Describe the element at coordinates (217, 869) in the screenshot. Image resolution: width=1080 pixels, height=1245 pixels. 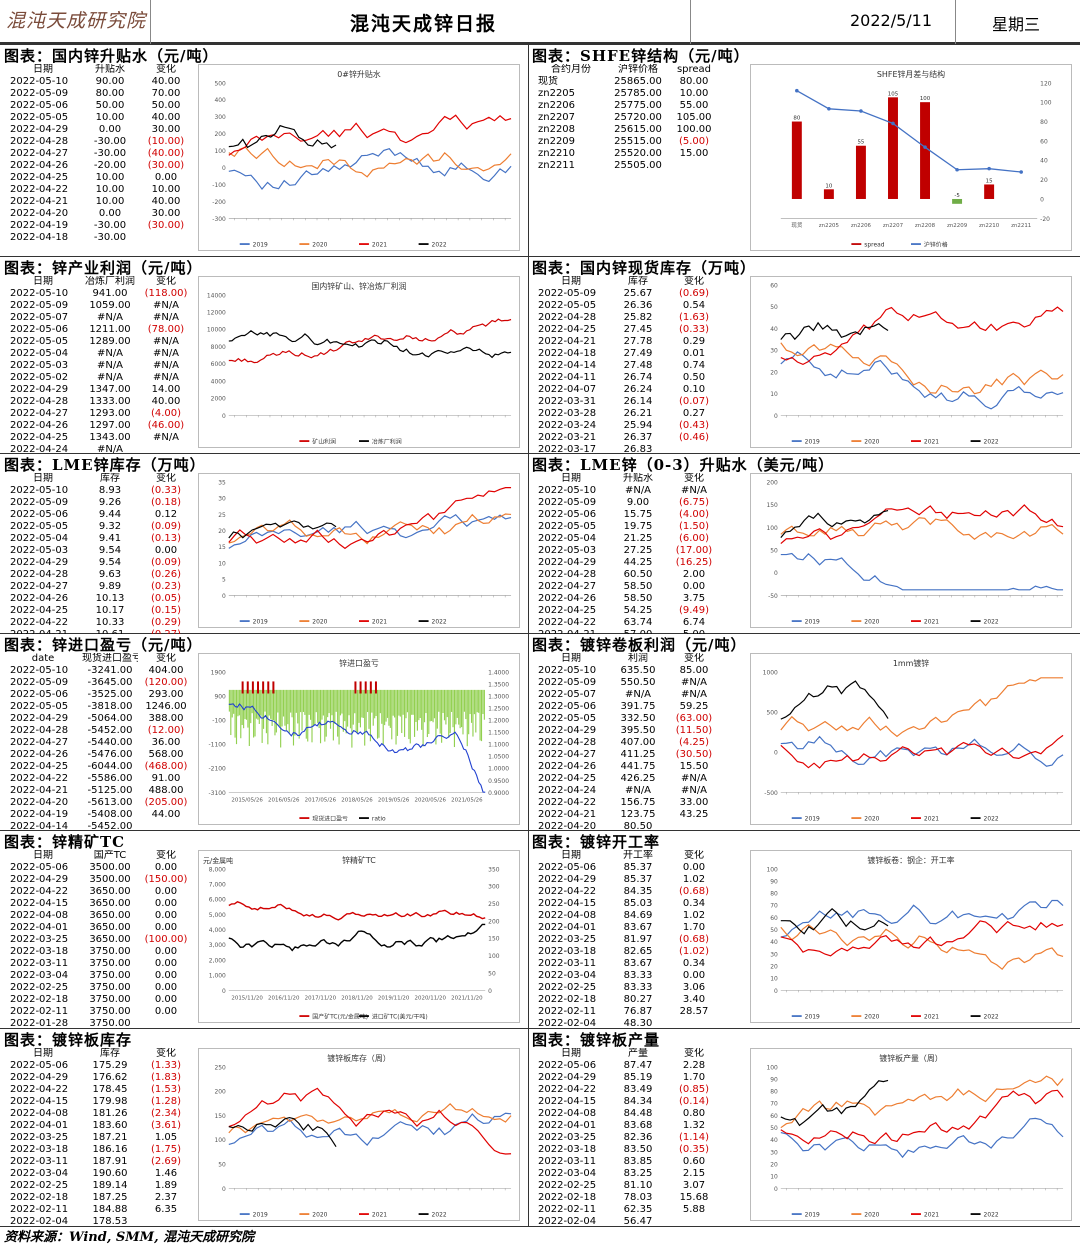
I see `y-tick-label: 8,000` at that location.